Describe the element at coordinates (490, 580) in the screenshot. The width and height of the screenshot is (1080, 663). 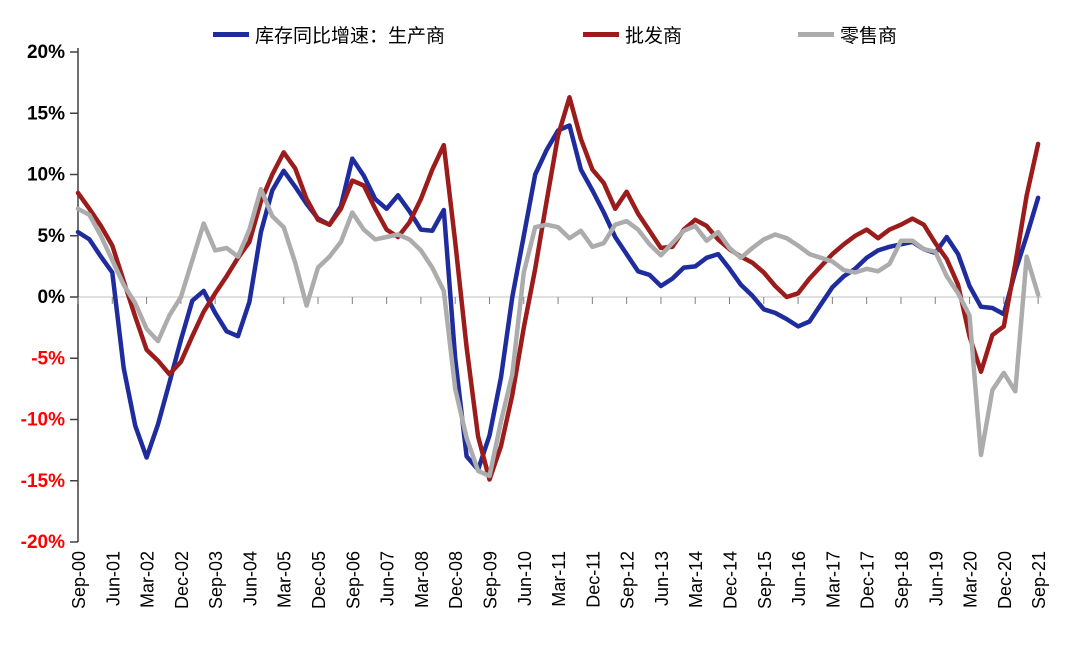
I see `x-axis-label: Sep-09` at that location.